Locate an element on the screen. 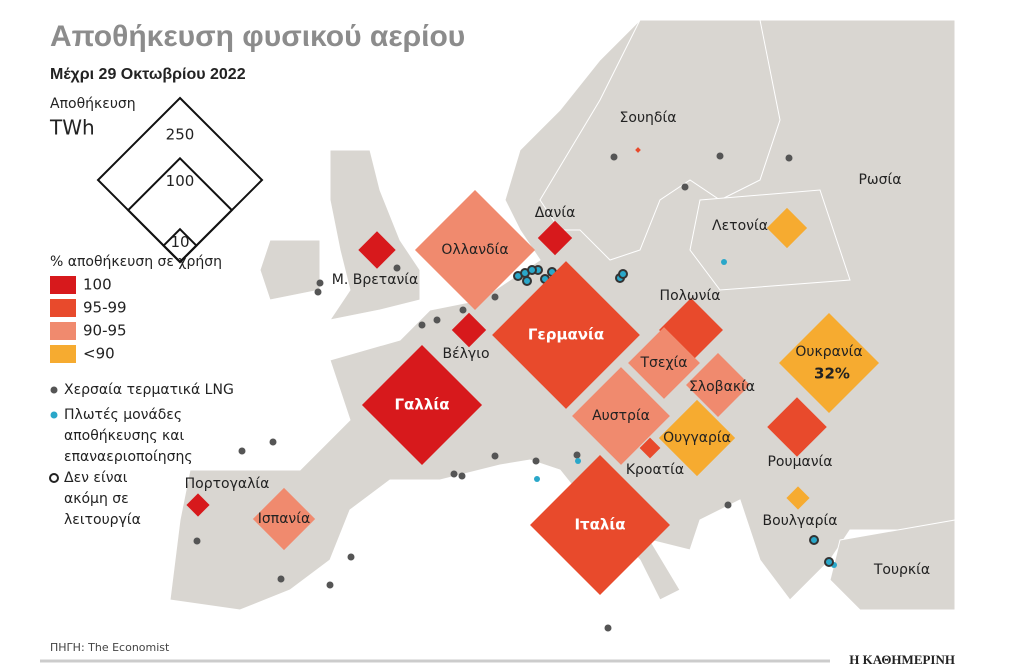 This screenshot has height=670, width=1024. country-label: Ρωσία is located at coordinates (879, 180).